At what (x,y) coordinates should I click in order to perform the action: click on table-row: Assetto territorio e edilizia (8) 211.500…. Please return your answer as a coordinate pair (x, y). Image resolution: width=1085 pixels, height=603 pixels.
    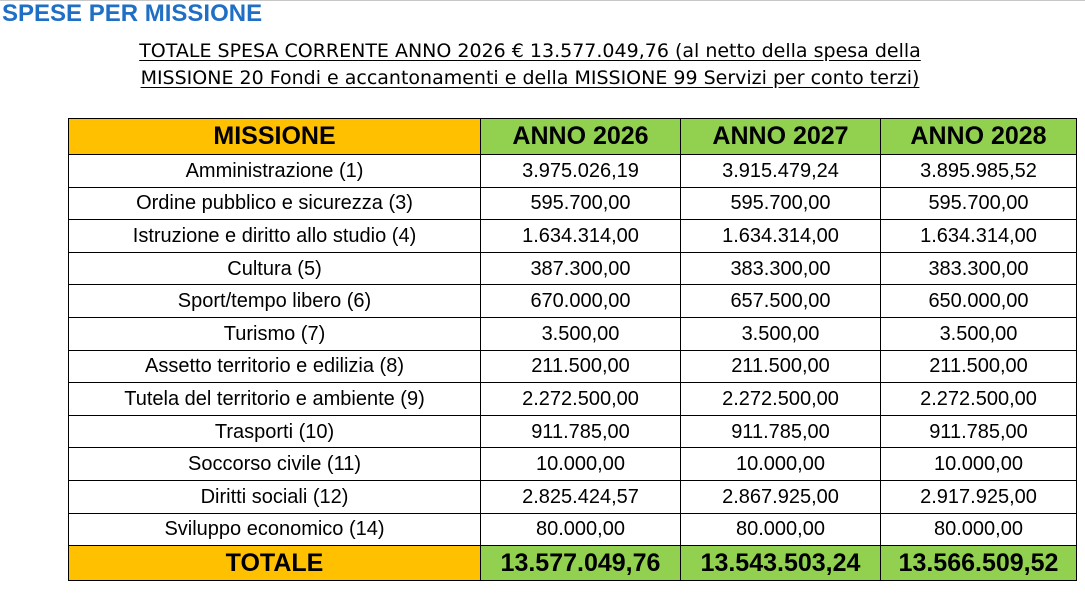
    Looking at the image, I should click on (572, 366).